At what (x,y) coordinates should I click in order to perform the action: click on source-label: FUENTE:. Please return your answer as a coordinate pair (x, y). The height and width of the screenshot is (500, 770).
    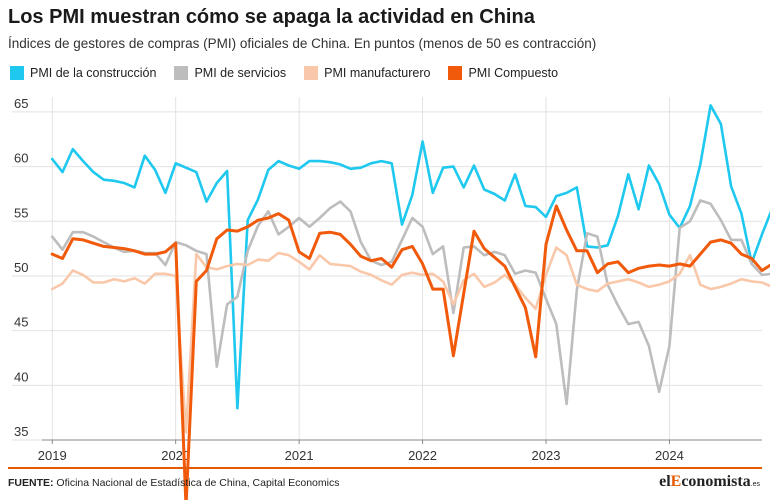
    Looking at the image, I should click on (31, 483).